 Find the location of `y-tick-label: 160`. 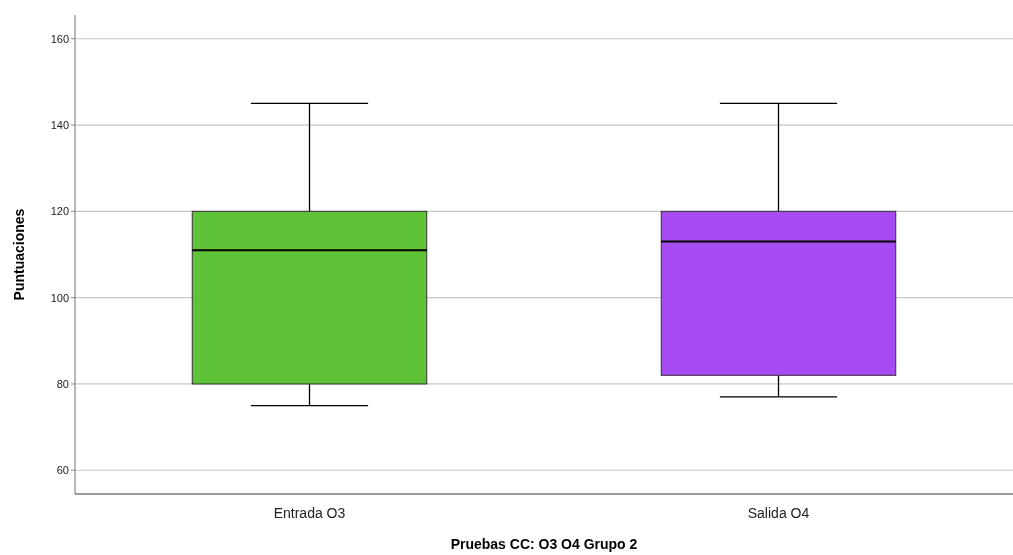

y-tick-label: 160 is located at coordinates (59, 38).